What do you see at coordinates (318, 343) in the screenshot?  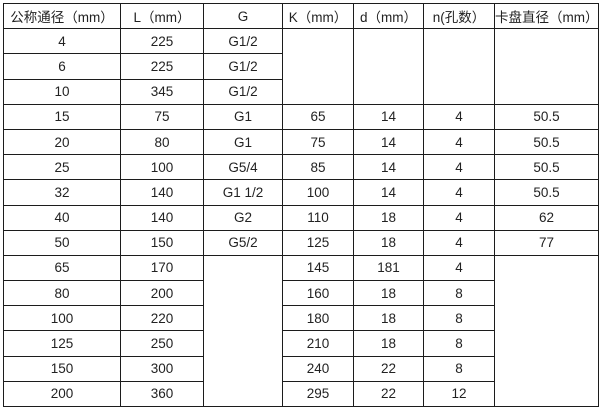 I see `cell: 210` at bounding box center [318, 343].